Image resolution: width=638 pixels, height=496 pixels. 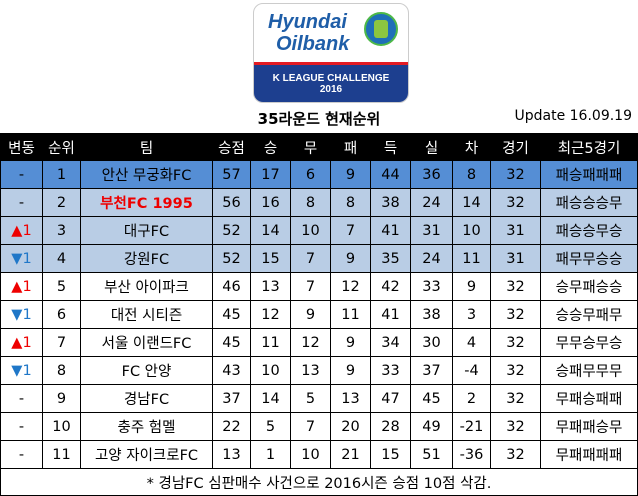 What do you see at coordinates (431, 370) in the screenshot?
I see `goals-against-cell: 37` at bounding box center [431, 370].